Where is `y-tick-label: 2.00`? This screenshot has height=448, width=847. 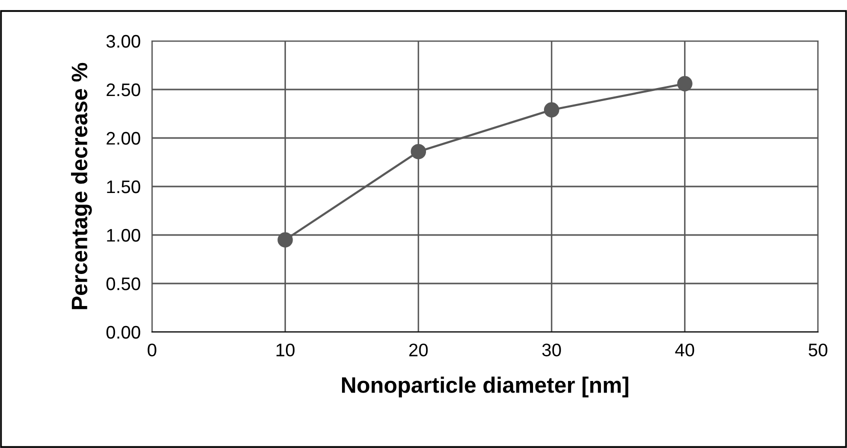
y-tick-label: 2.00 is located at coordinates (123, 138).